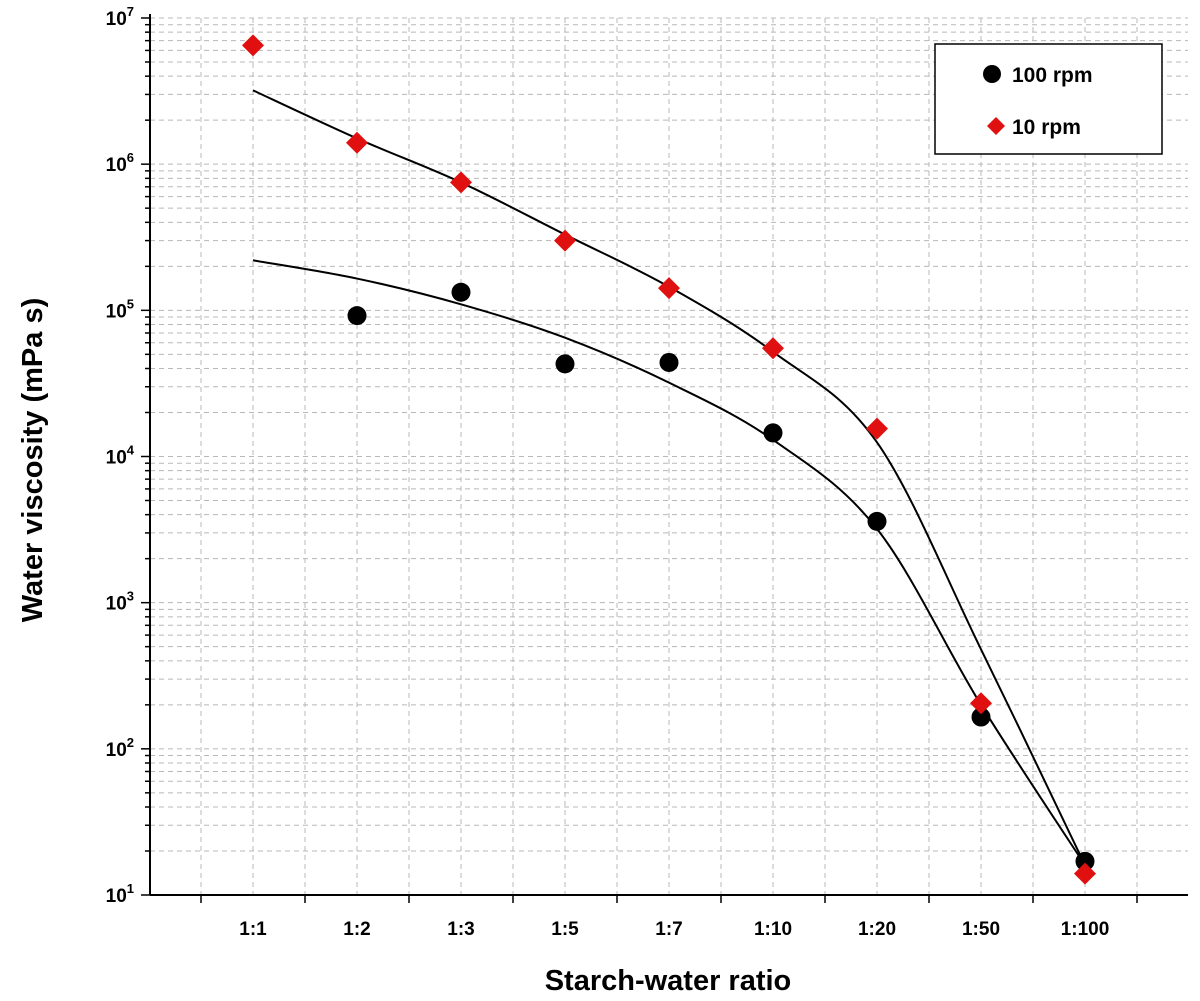  What do you see at coordinates (1085, 929) in the screenshot?
I see `x-tick-label: 1:100` at bounding box center [1085, 929].